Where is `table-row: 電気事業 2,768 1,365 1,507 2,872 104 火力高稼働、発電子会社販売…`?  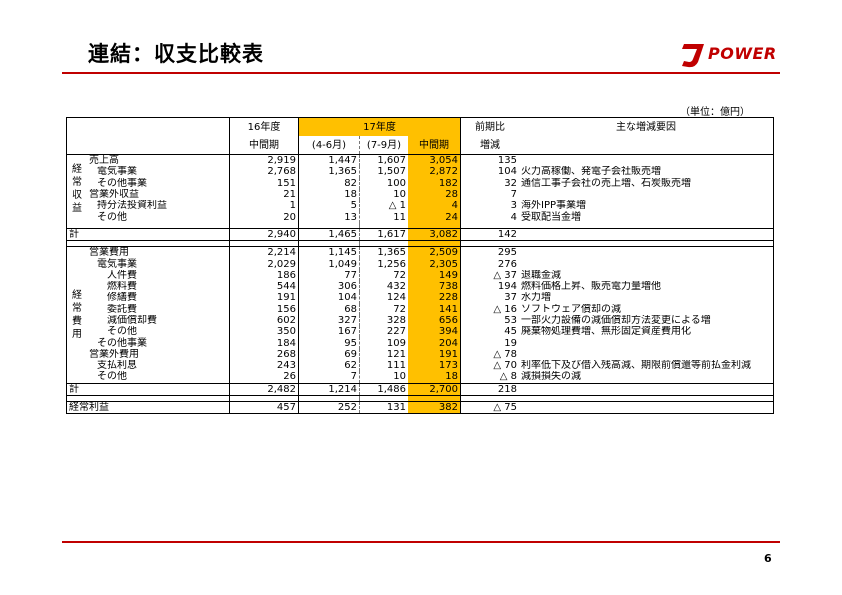 table-row: 電気事業 2,768 1,365 1,507 2,872 104 火力高稼働、発電子会社販売… is located at coordinates (420, 172).